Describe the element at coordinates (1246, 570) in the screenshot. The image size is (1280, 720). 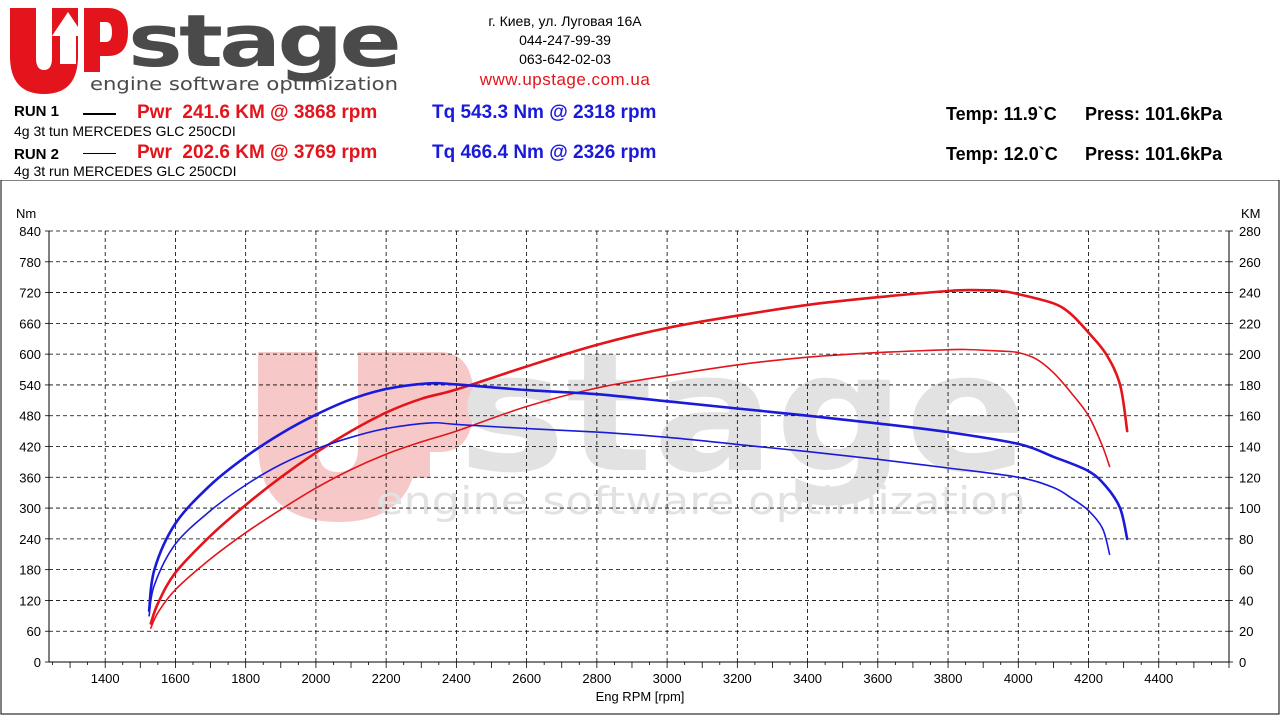
I see `y-right-tick-label-60: 60` at that location.